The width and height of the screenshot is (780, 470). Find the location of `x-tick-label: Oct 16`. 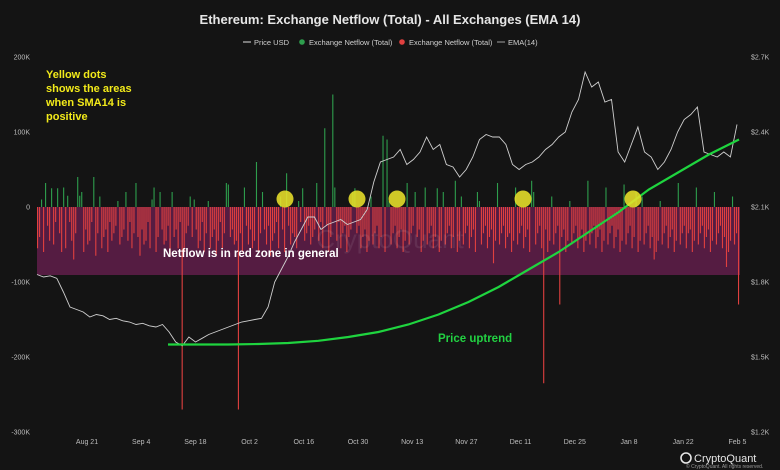

x-tick-label: Oct 16 is located at coordinates (303, 442).